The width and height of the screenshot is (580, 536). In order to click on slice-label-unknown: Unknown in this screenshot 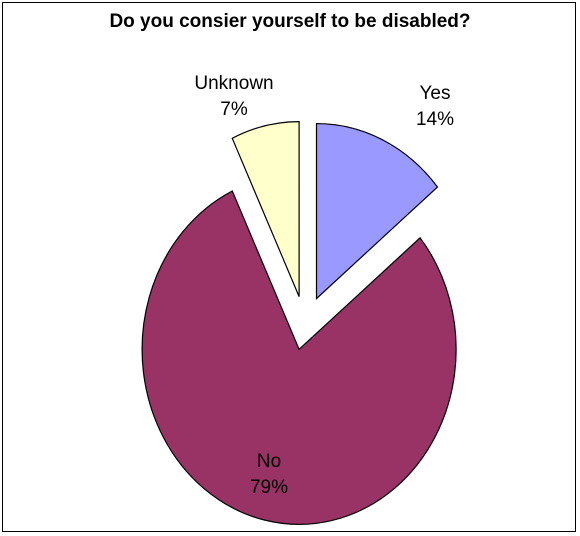, I will do `click(233, 83)`.